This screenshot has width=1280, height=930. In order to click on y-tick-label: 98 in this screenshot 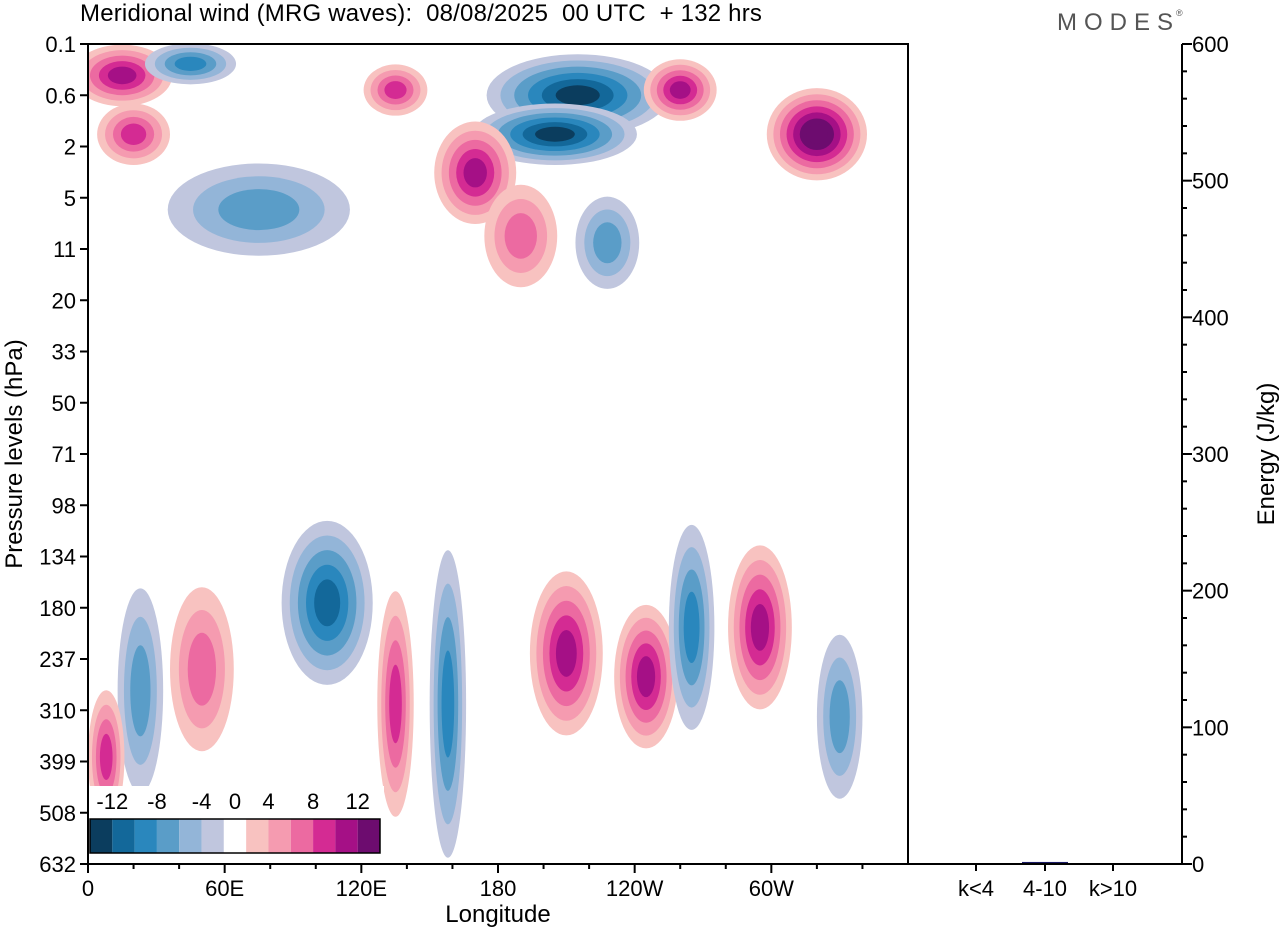, I will do `click(64, 505)`.